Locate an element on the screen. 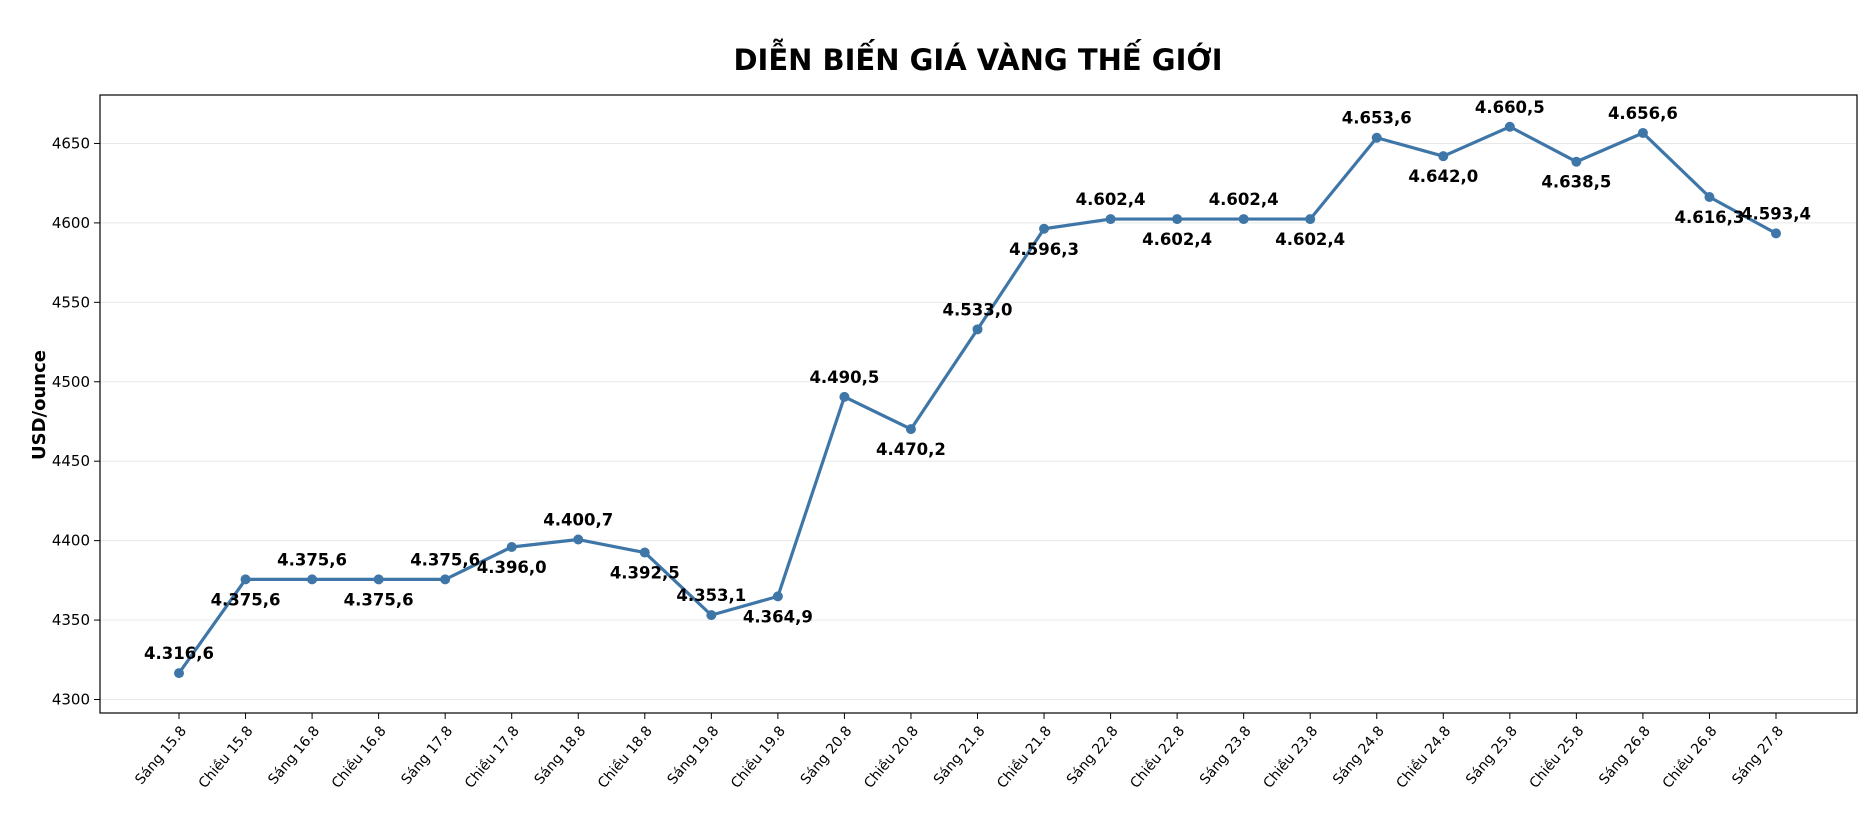  data-label: 4.656,6 is located at coordinates (1643, 113).